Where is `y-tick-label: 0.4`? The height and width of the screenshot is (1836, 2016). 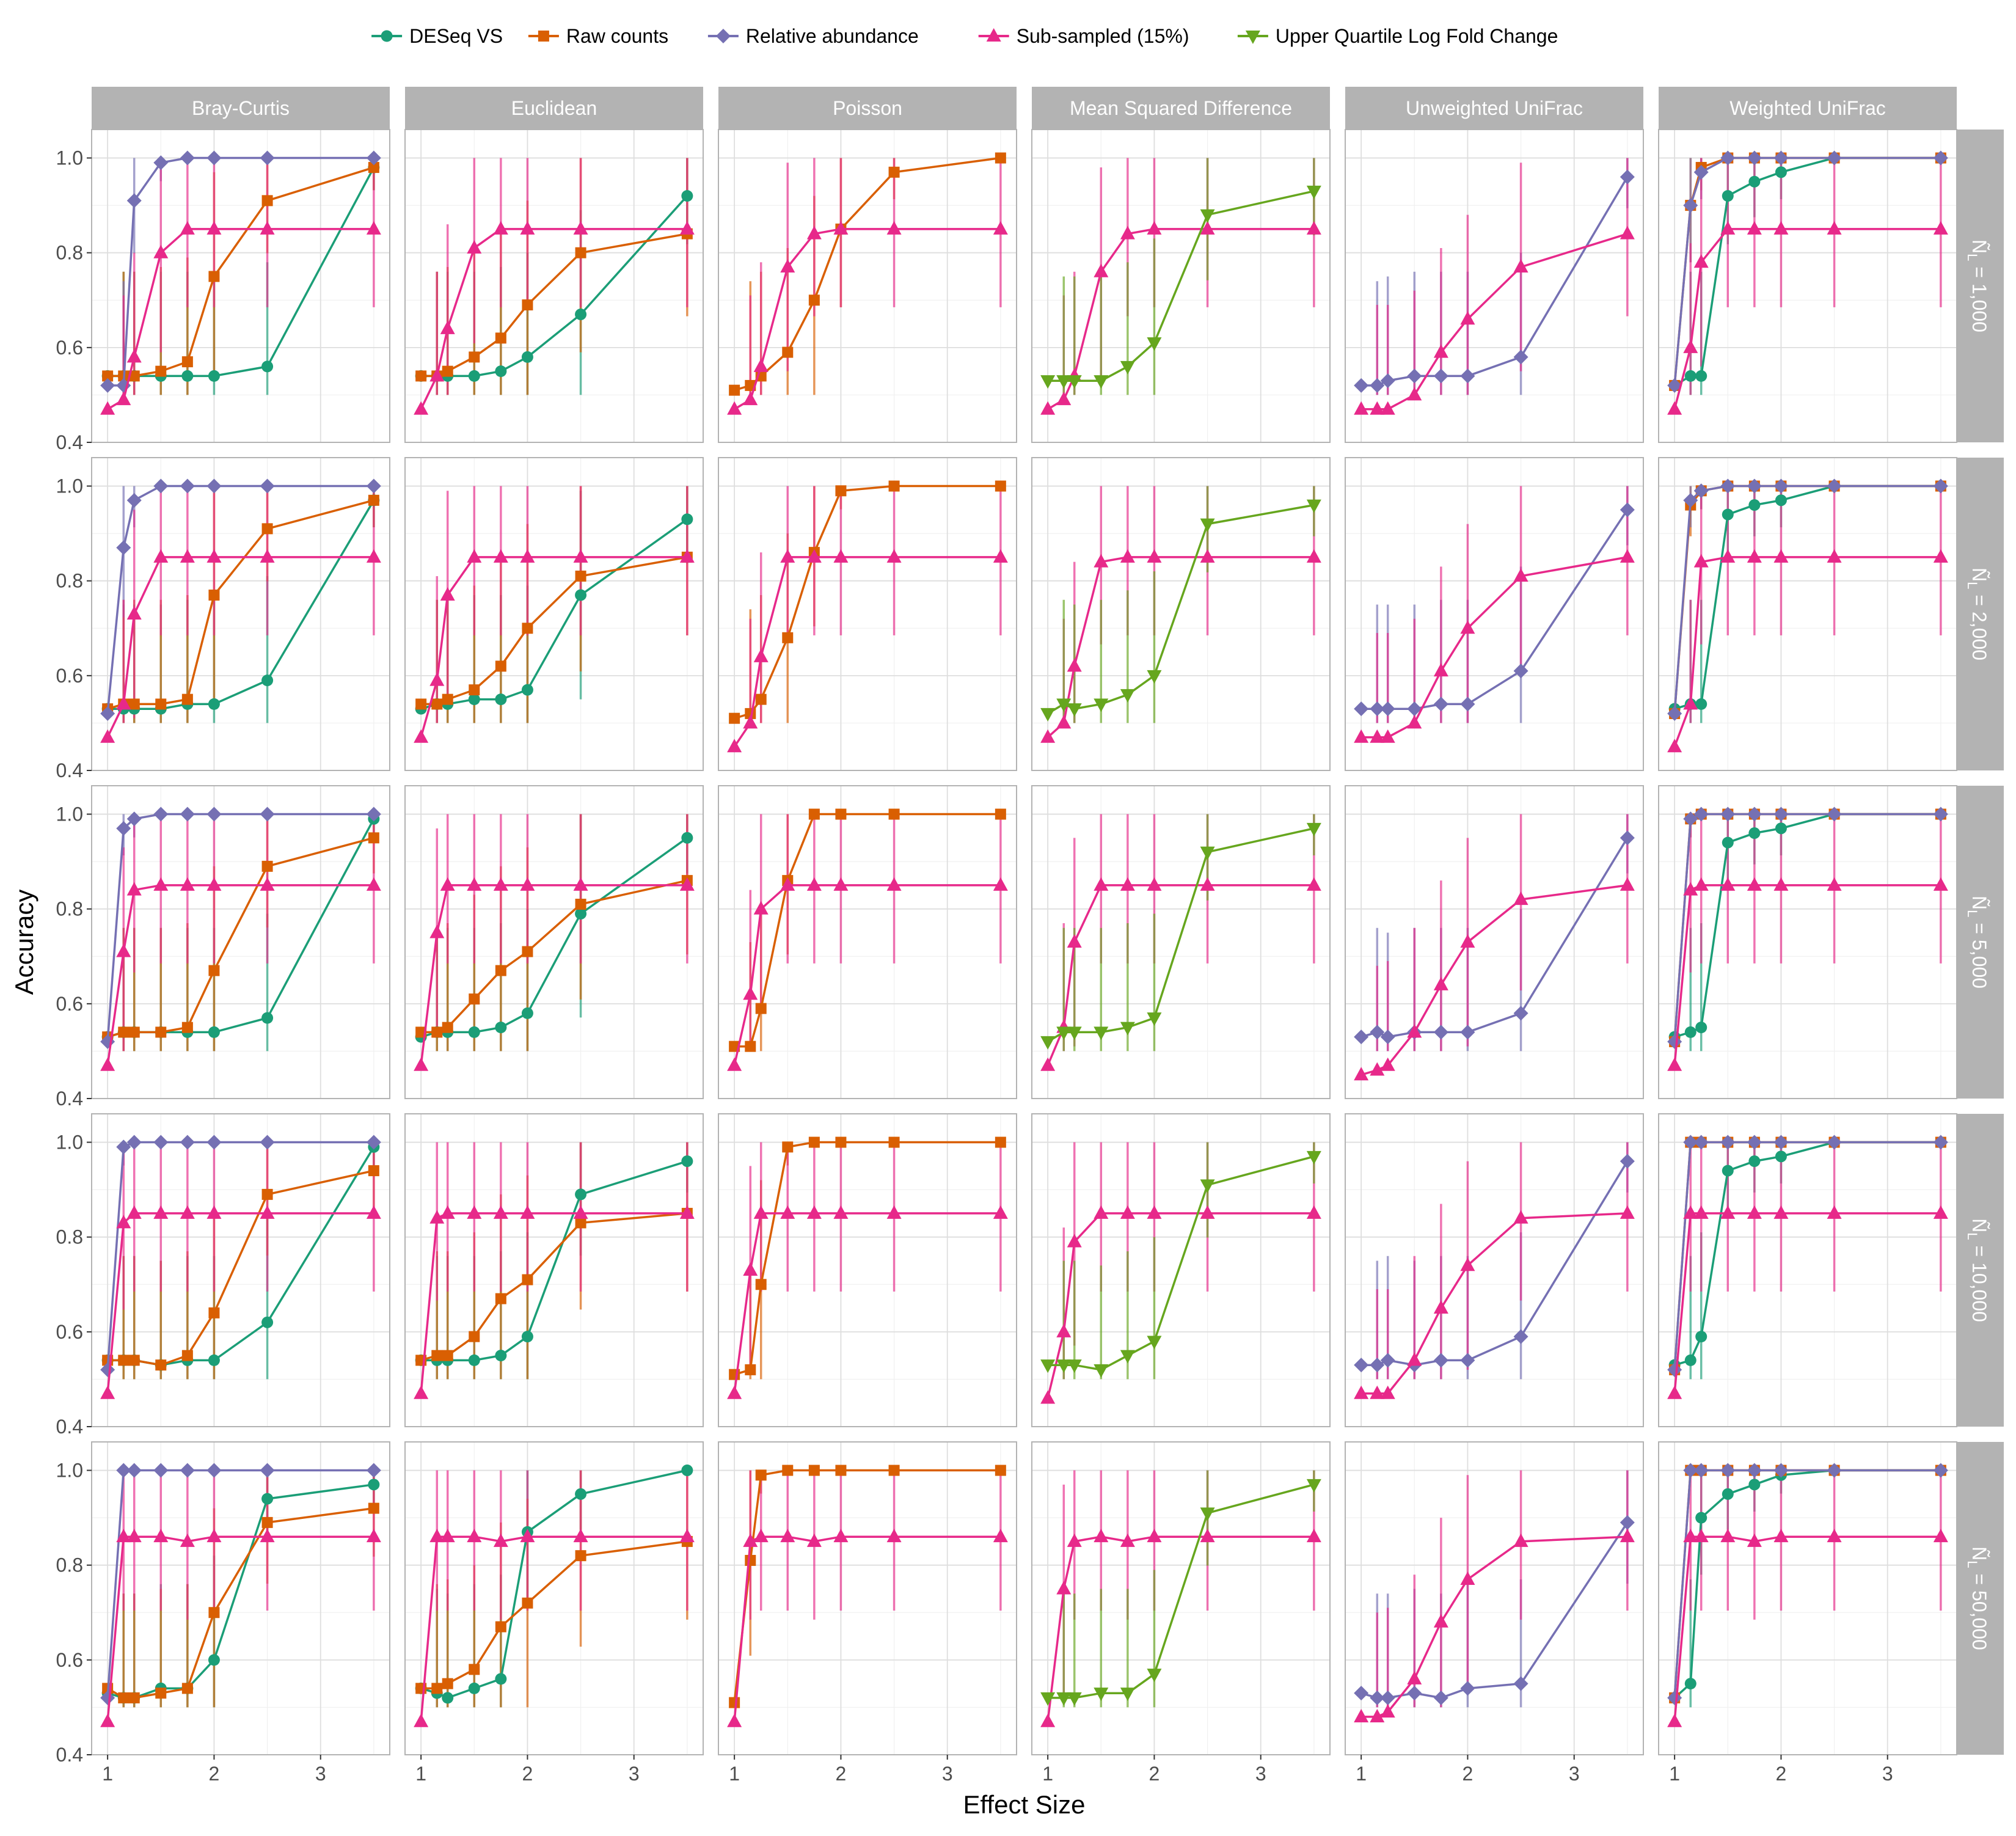 y-tick-label: 0.4 is located at coordinates (69, 770).